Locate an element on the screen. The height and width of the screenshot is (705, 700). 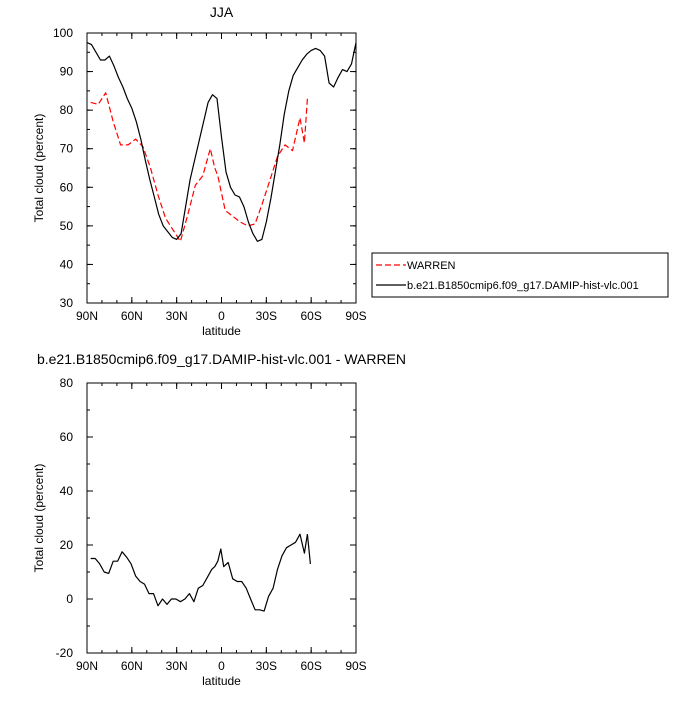
y-tick-label: 70 is located at coordinates (67, 149).